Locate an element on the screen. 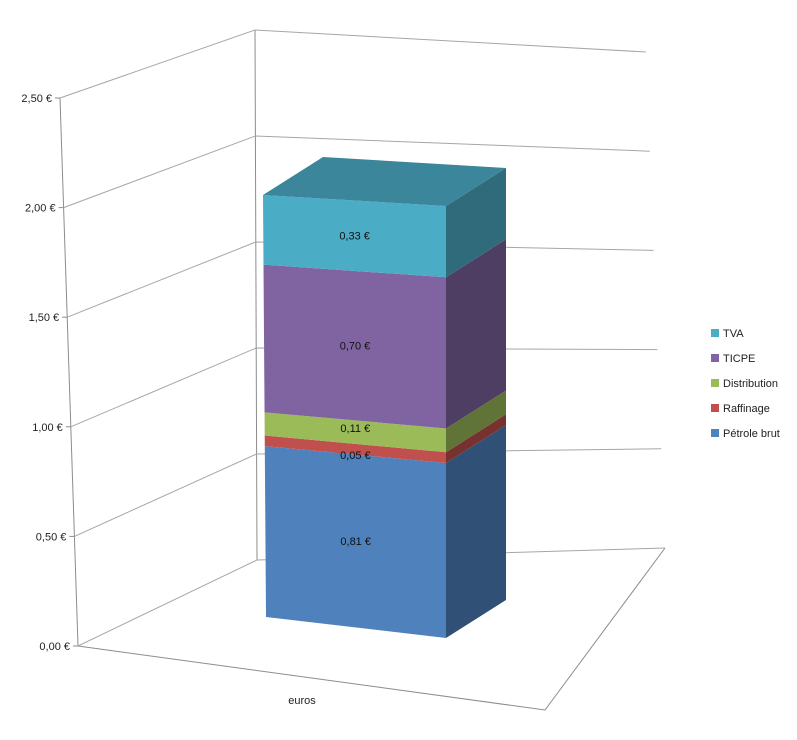  bar-top-tva is located at coordinates (384, 181).